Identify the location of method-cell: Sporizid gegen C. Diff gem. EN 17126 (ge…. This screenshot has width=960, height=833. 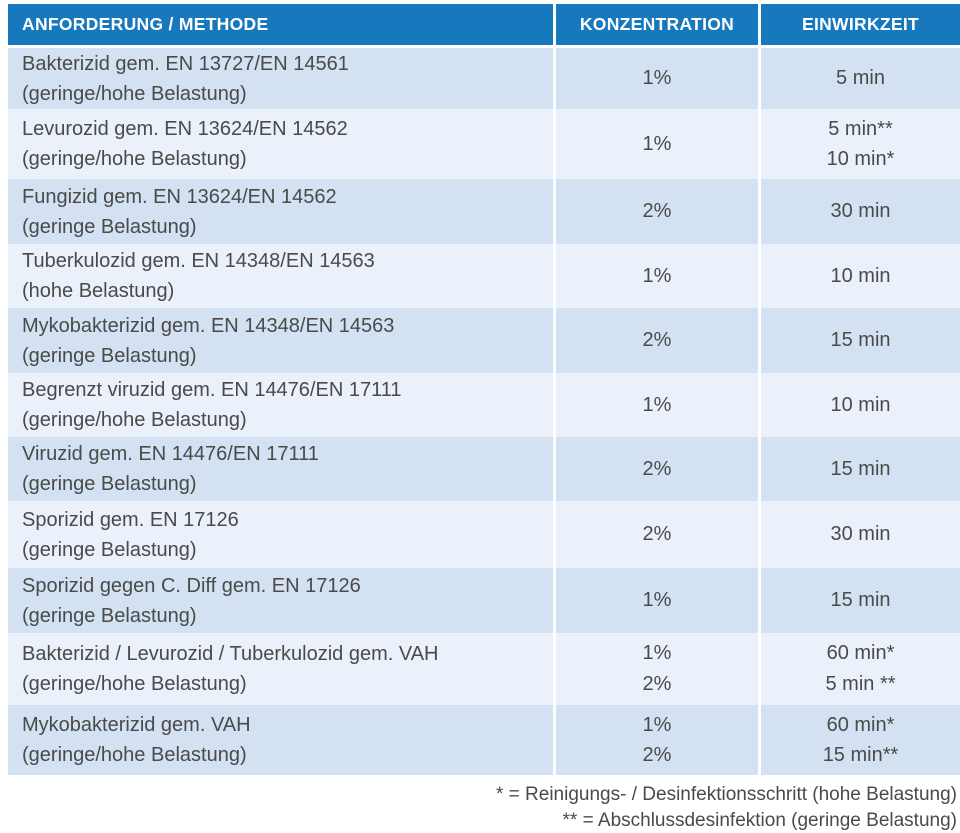
(280, 600).